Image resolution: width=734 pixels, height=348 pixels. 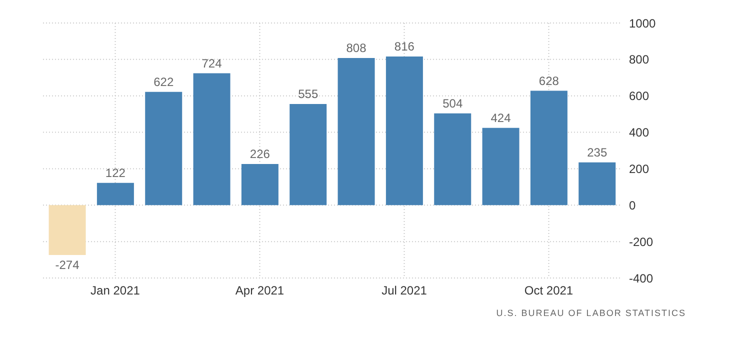 What do you see at coordinates (115, 173) in the screenshot?
I see `data-label: 122` at bounding box center [115, 173].